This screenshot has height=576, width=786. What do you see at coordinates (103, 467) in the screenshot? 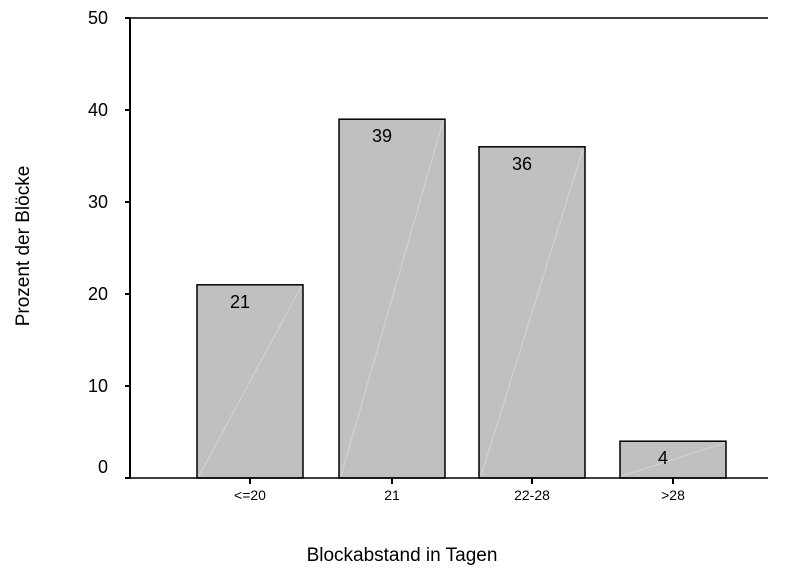
I see `y-tick-label: 0` at bounding box center [103, 467].